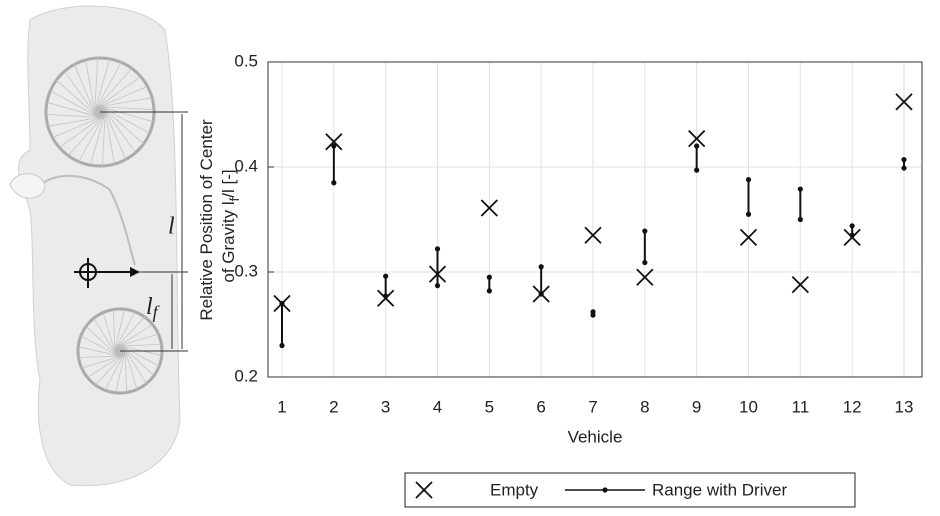 Image resolution: width=940 pixels, height=516 pixels. What do you see at coordinates (904, 406) in the screenshot?
I see `x-tick-label: 13` at bounding box center [904, 406].